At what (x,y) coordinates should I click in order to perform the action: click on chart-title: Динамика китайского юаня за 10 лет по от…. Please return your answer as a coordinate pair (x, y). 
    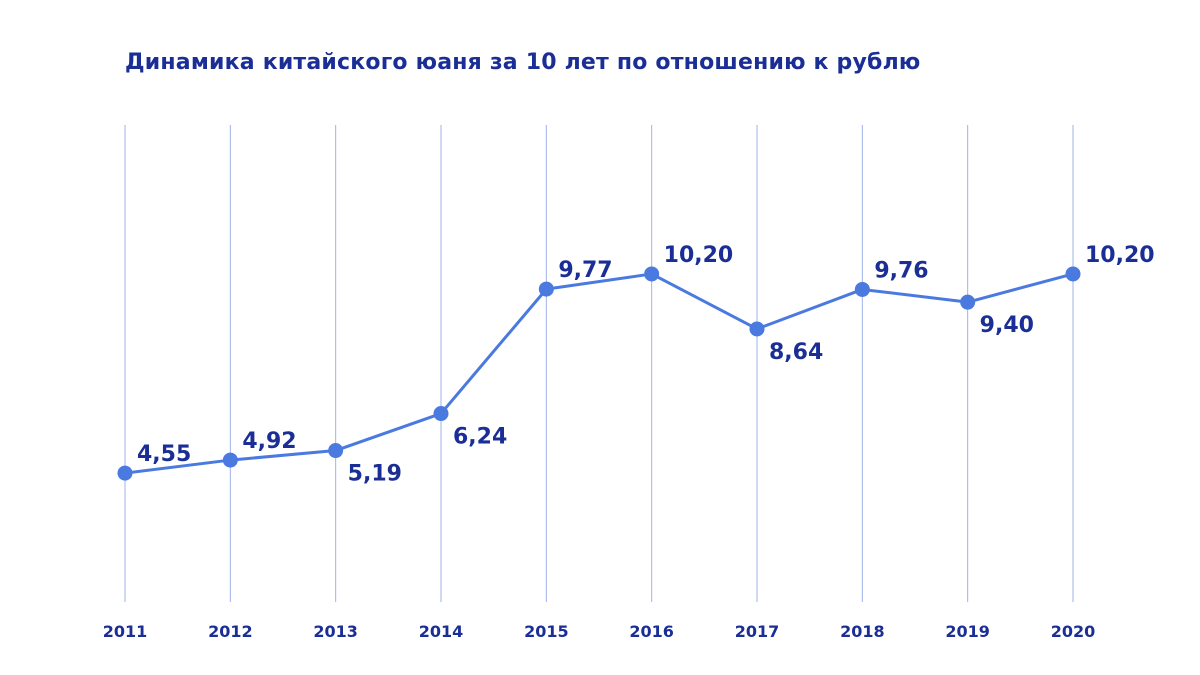
    Looking at the image, I should click on (523, 62).